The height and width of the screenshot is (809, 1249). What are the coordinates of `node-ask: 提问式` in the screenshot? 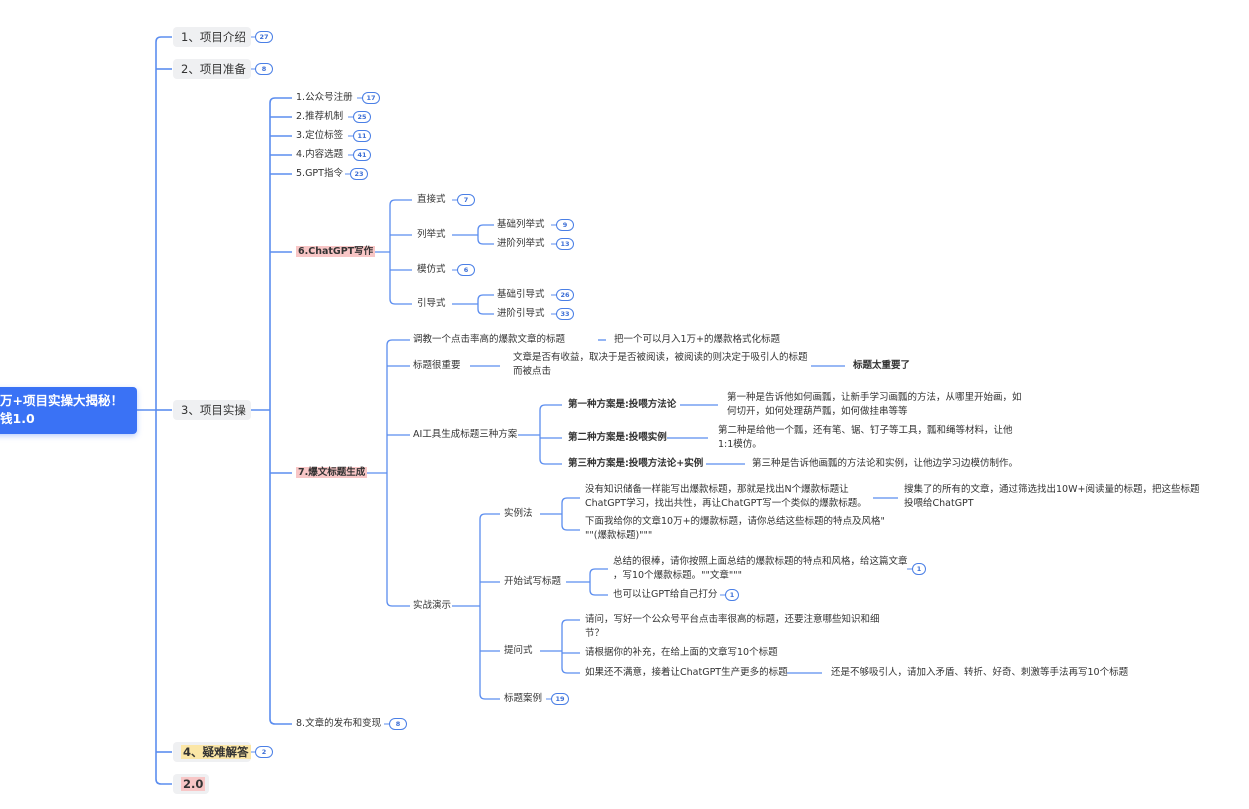 It's located at (518, 650).